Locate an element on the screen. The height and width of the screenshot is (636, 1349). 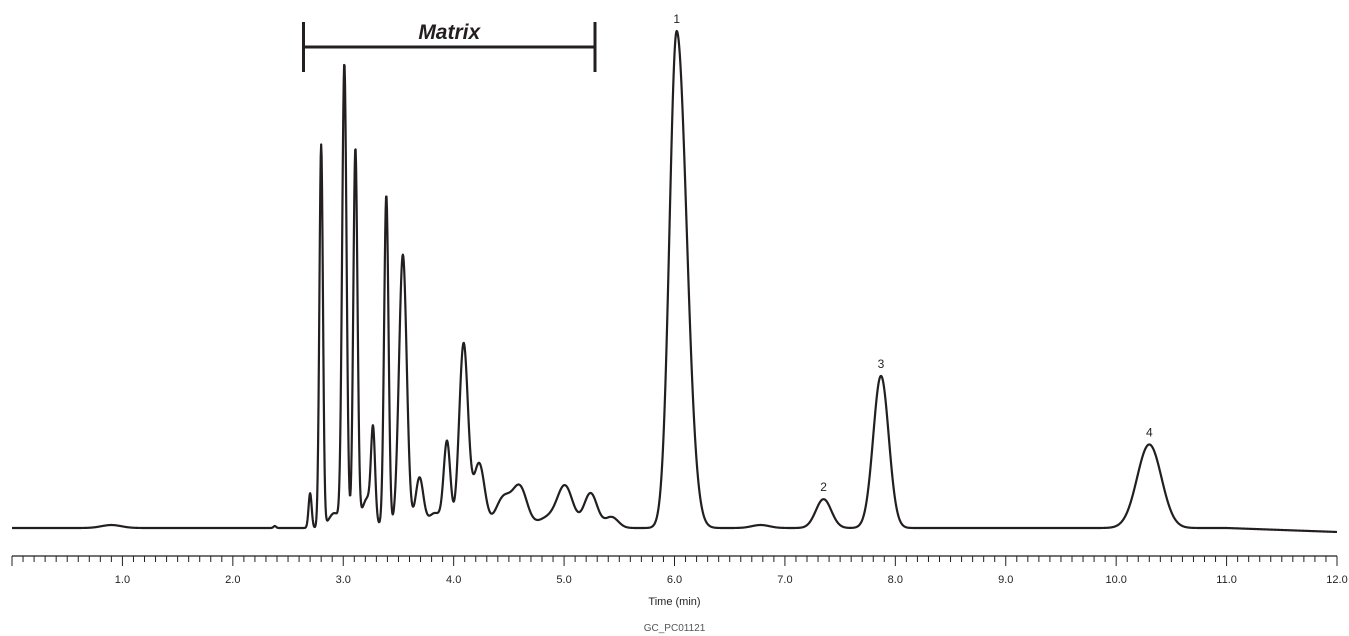
x-tick-label: 8.0 is located at coordinates (895, 580).